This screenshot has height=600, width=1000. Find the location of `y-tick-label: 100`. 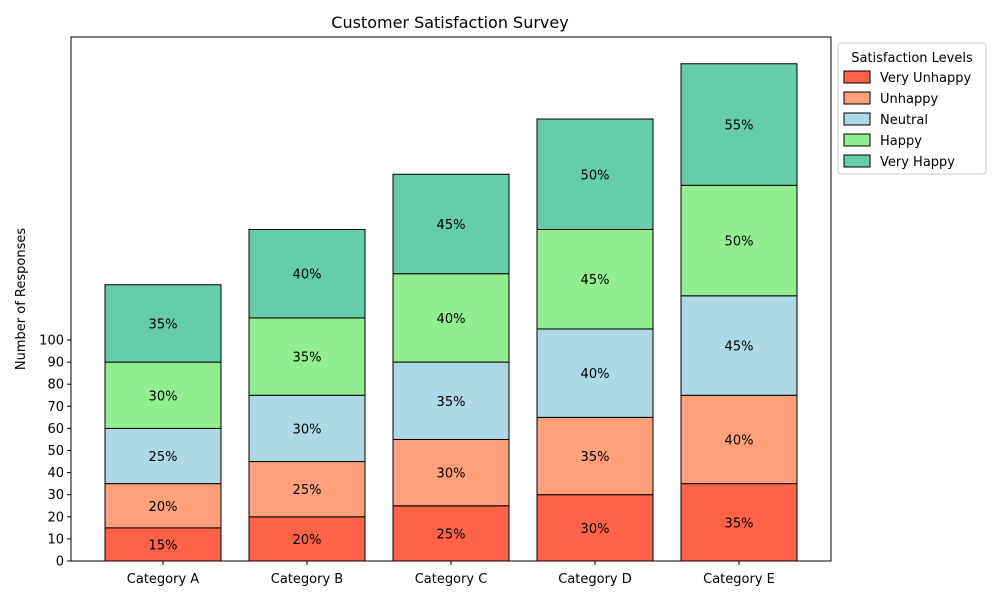

y-tick-label: 100 is located at coordinates (51, 341).